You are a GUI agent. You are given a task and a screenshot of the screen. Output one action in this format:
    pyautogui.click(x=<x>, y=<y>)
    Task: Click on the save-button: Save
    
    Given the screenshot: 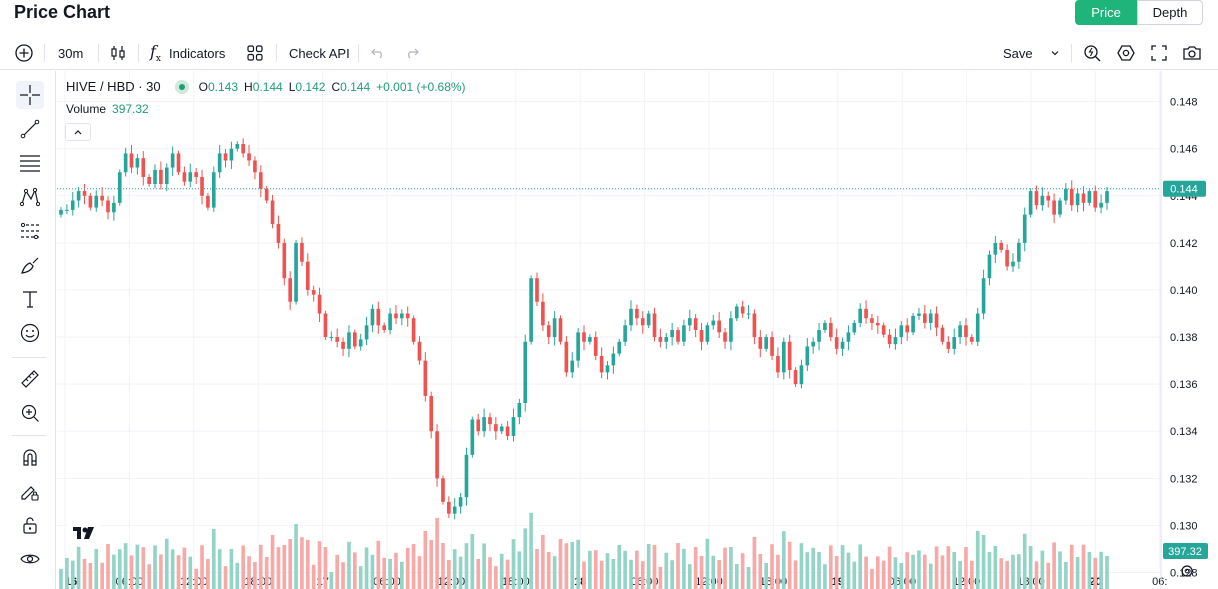 What is the action you would take?
    pyautogui.click(x=1018, y=53)
    